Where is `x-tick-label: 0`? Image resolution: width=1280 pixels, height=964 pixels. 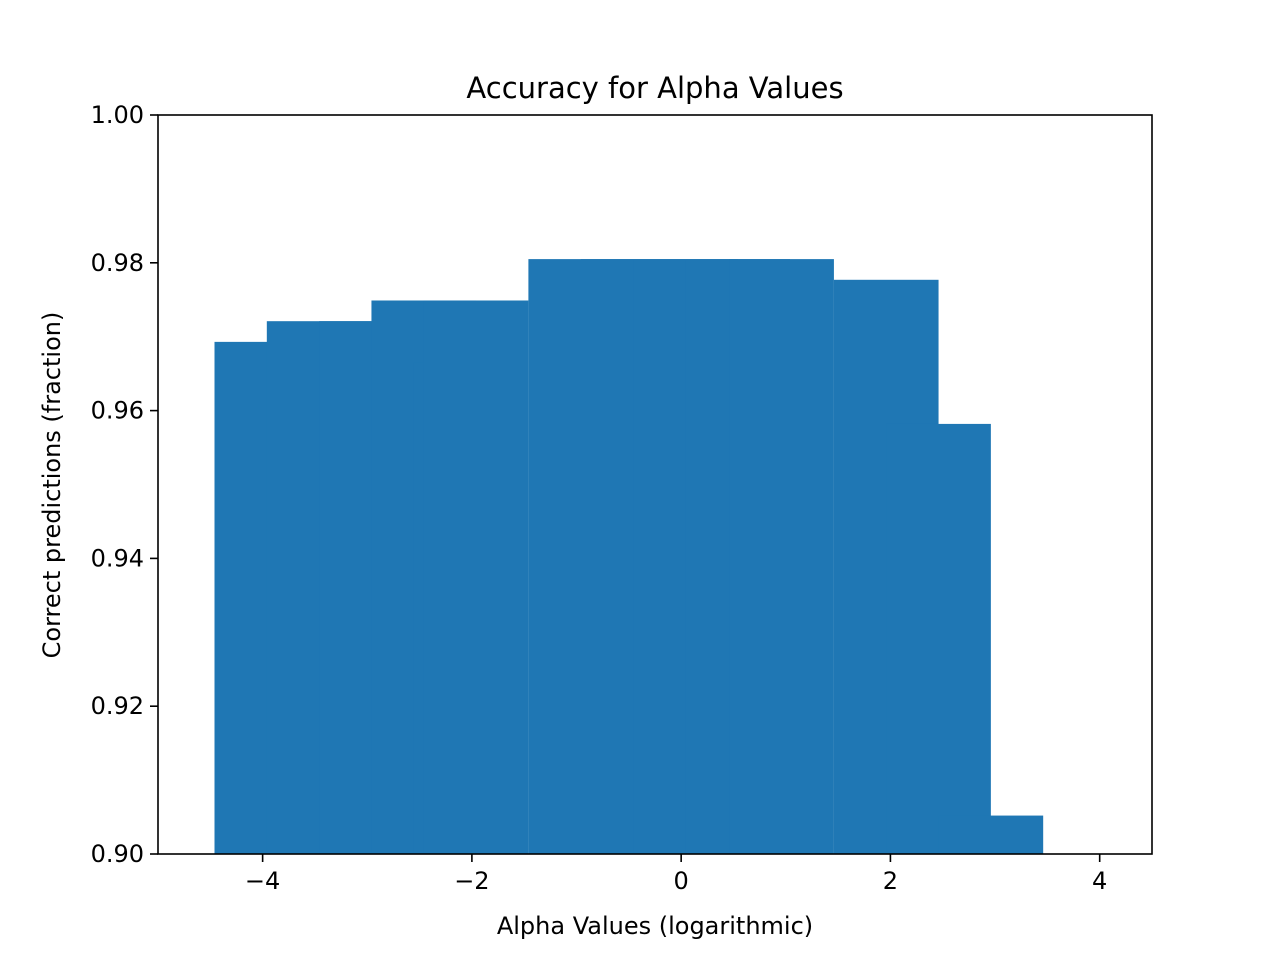
x-tick-label: 0 is located at coordinates (681, 881).